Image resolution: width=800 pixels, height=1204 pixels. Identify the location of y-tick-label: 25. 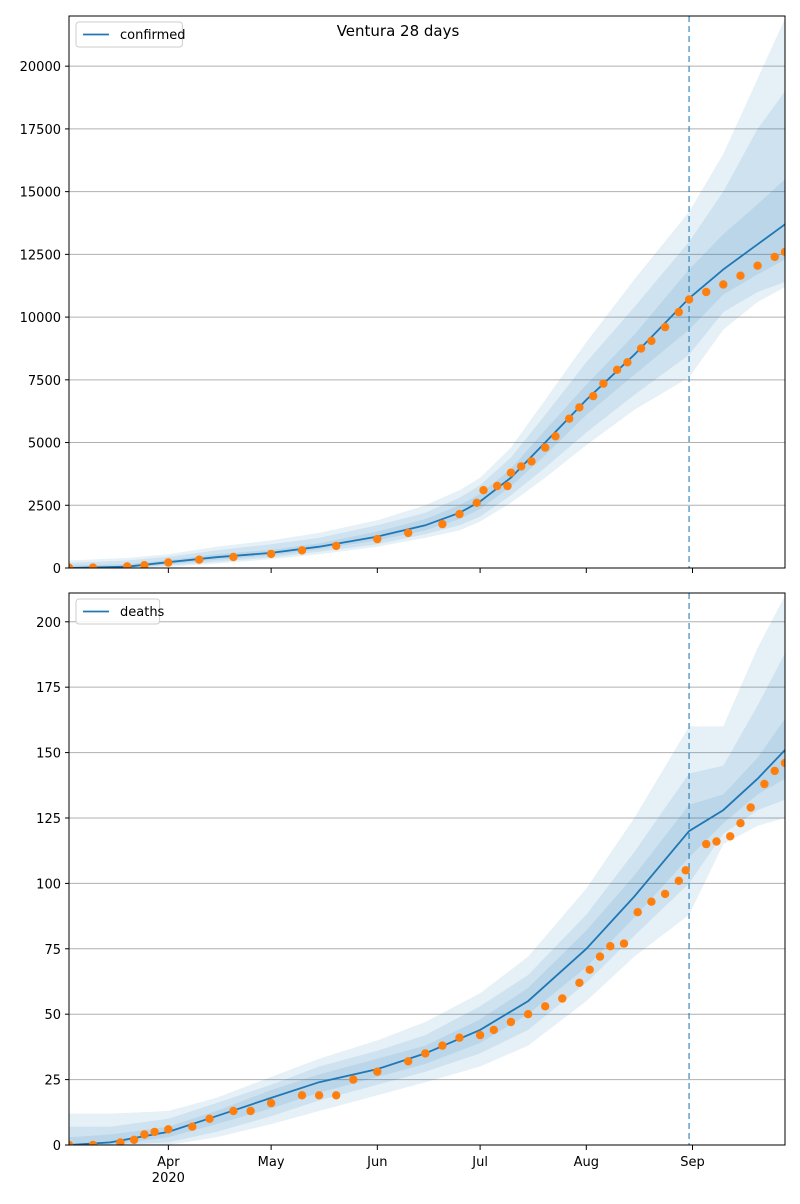
(52, 1081).